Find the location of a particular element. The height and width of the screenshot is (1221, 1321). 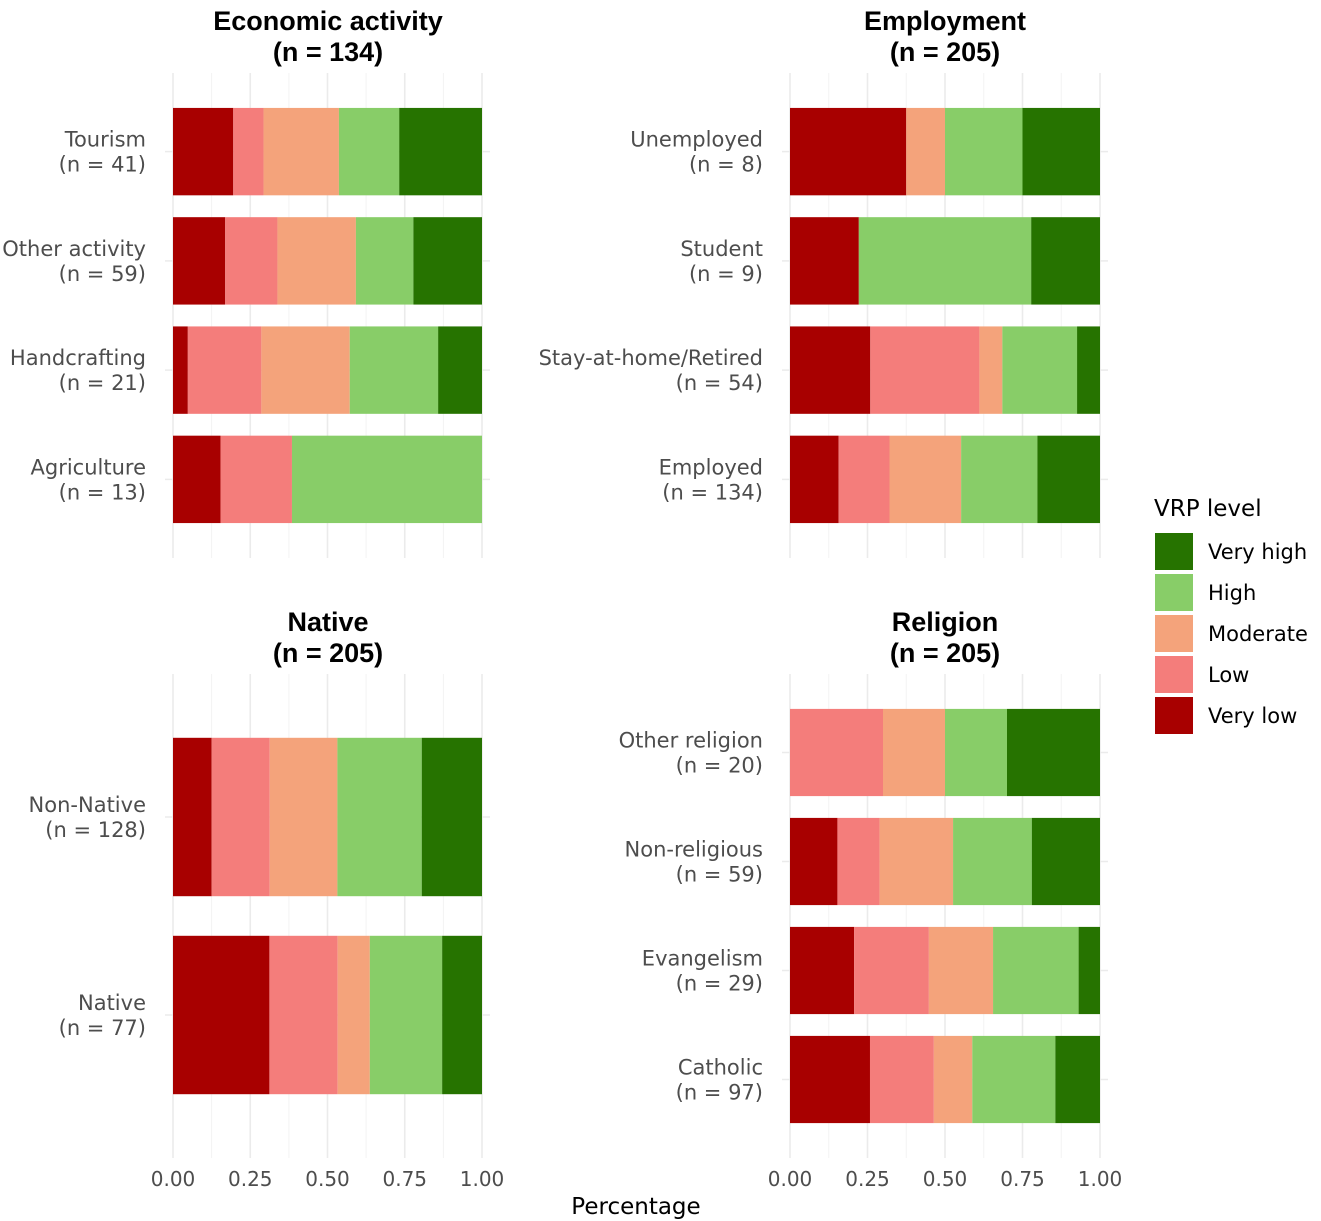

panel-title: Economic activity is located at coordinates (328, 21).